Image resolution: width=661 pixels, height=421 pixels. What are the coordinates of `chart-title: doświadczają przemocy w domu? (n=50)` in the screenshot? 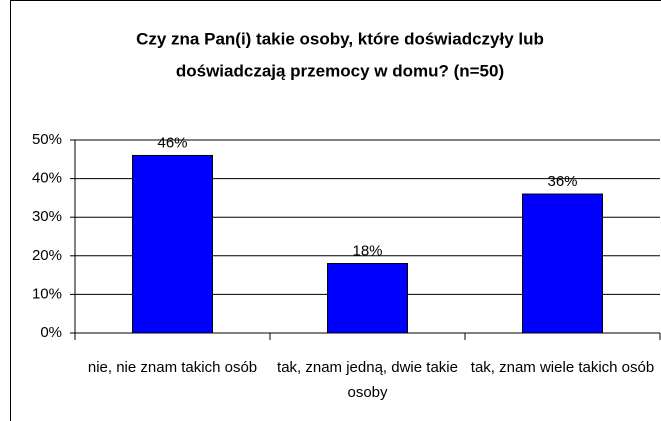 It's located at (340, 70).